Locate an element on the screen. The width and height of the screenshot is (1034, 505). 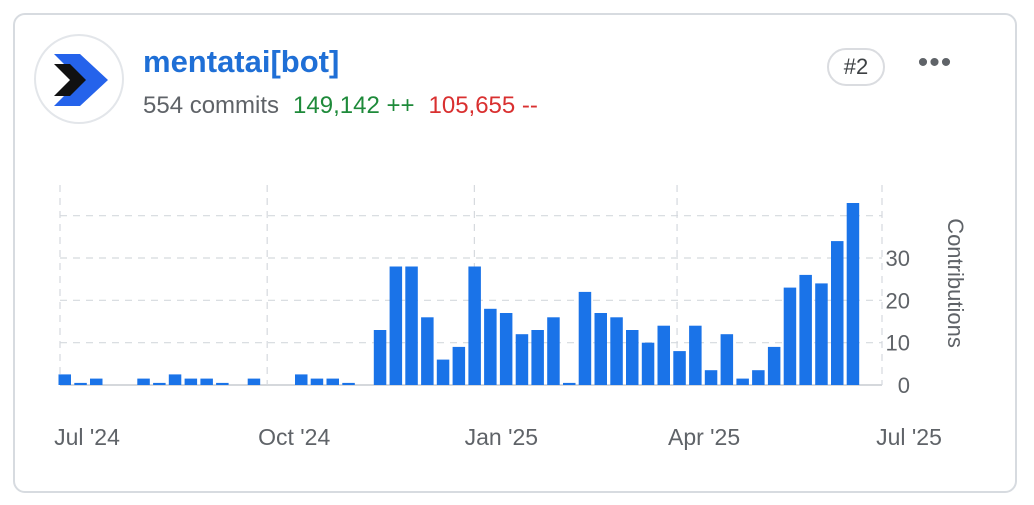
y-tick-label: 10 is located at coordinates (898, 343).